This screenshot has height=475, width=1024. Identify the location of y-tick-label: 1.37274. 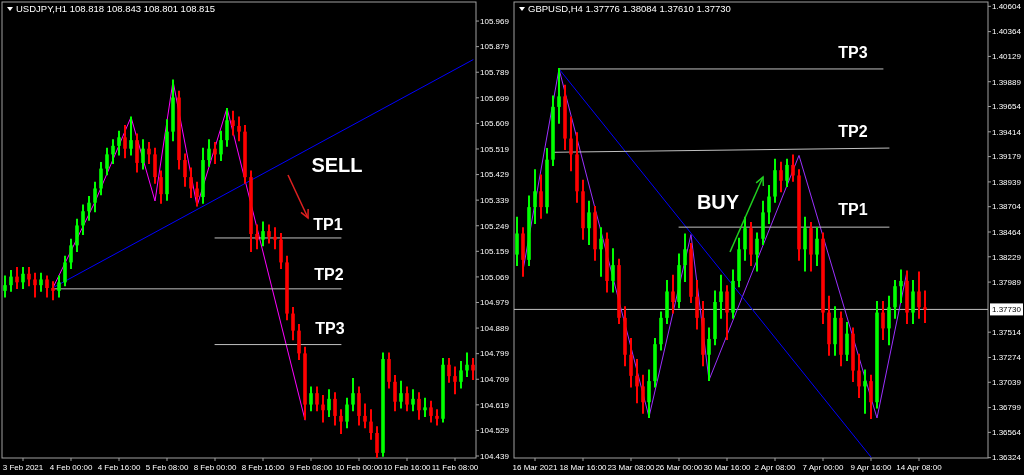
(1007, 358).